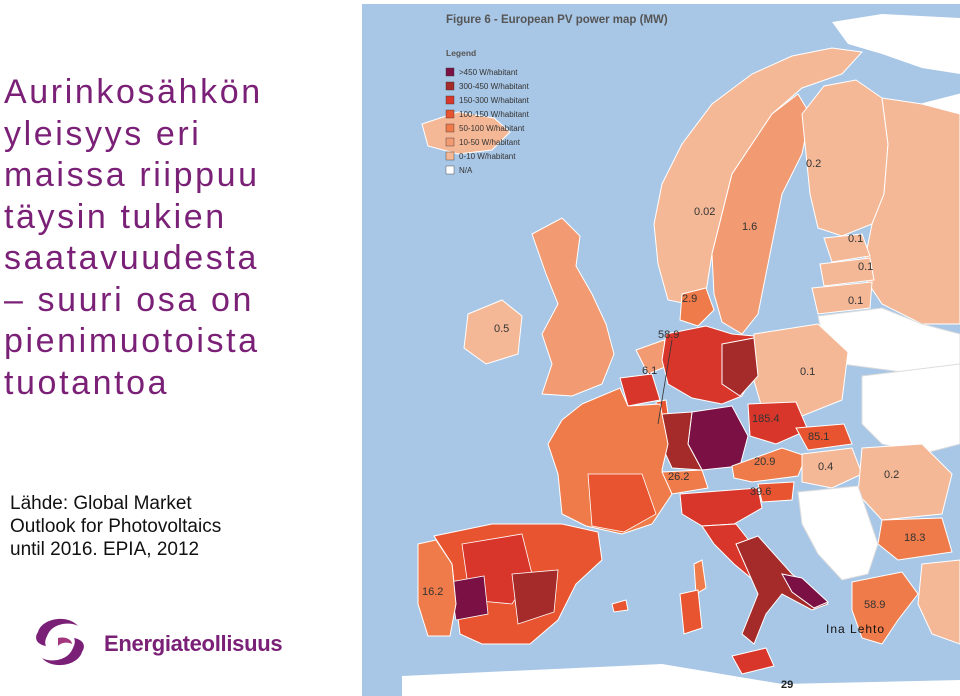 Image resolution: width=960 pixels, height=696 pixels. I want to click on country-uk, so click(573, 307).